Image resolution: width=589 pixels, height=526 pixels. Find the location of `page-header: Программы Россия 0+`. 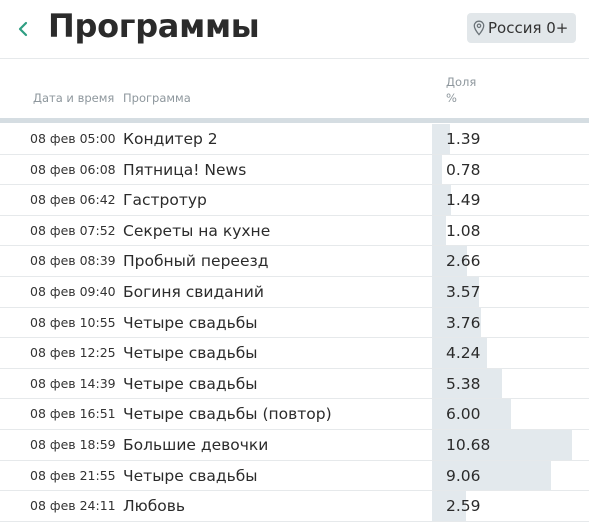

page-header: Программы Россия 0+ is located at coordinates (294, 29).